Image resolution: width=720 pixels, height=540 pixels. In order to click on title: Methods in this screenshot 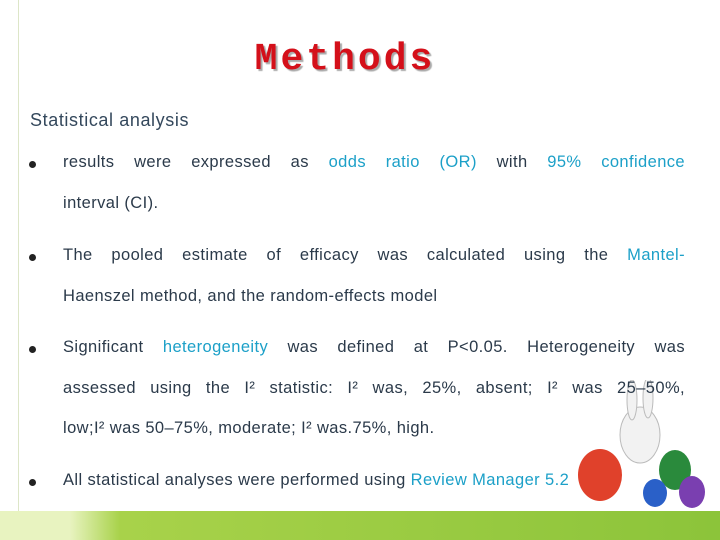, I will do `click(345, 59)`.